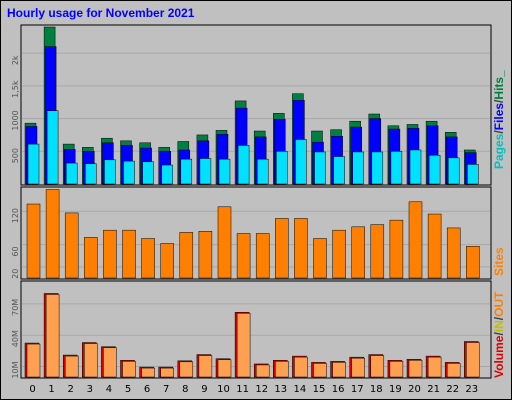 Image resolution: width=512 pixels, height=400 pixels. What do you see at coordinates (15, 274) in the screenshot?
I see `y-tick-label: 20` at bounding box center [15, 274].